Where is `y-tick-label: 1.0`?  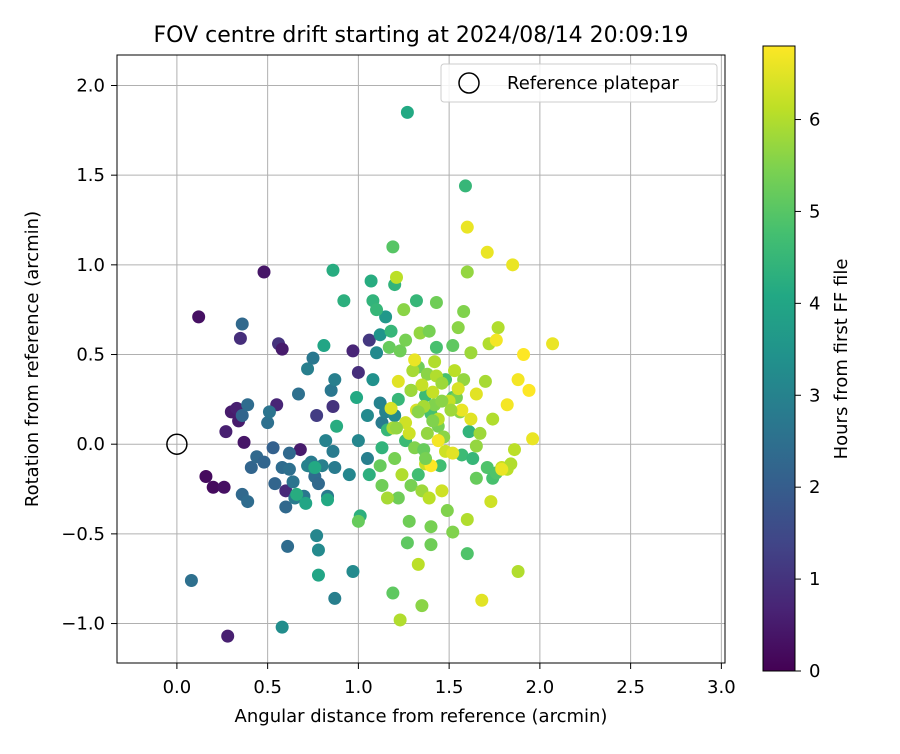 y-tick-label: 1.0 is located at coordinates (90, 265).